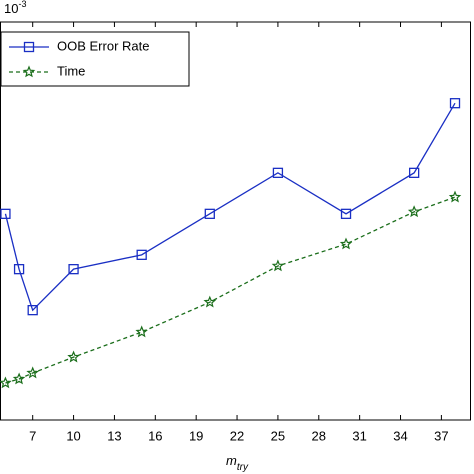  Describe the element at coordinates (359, 435) in the screenshot. I see `x-tick-label: 31` at that location.